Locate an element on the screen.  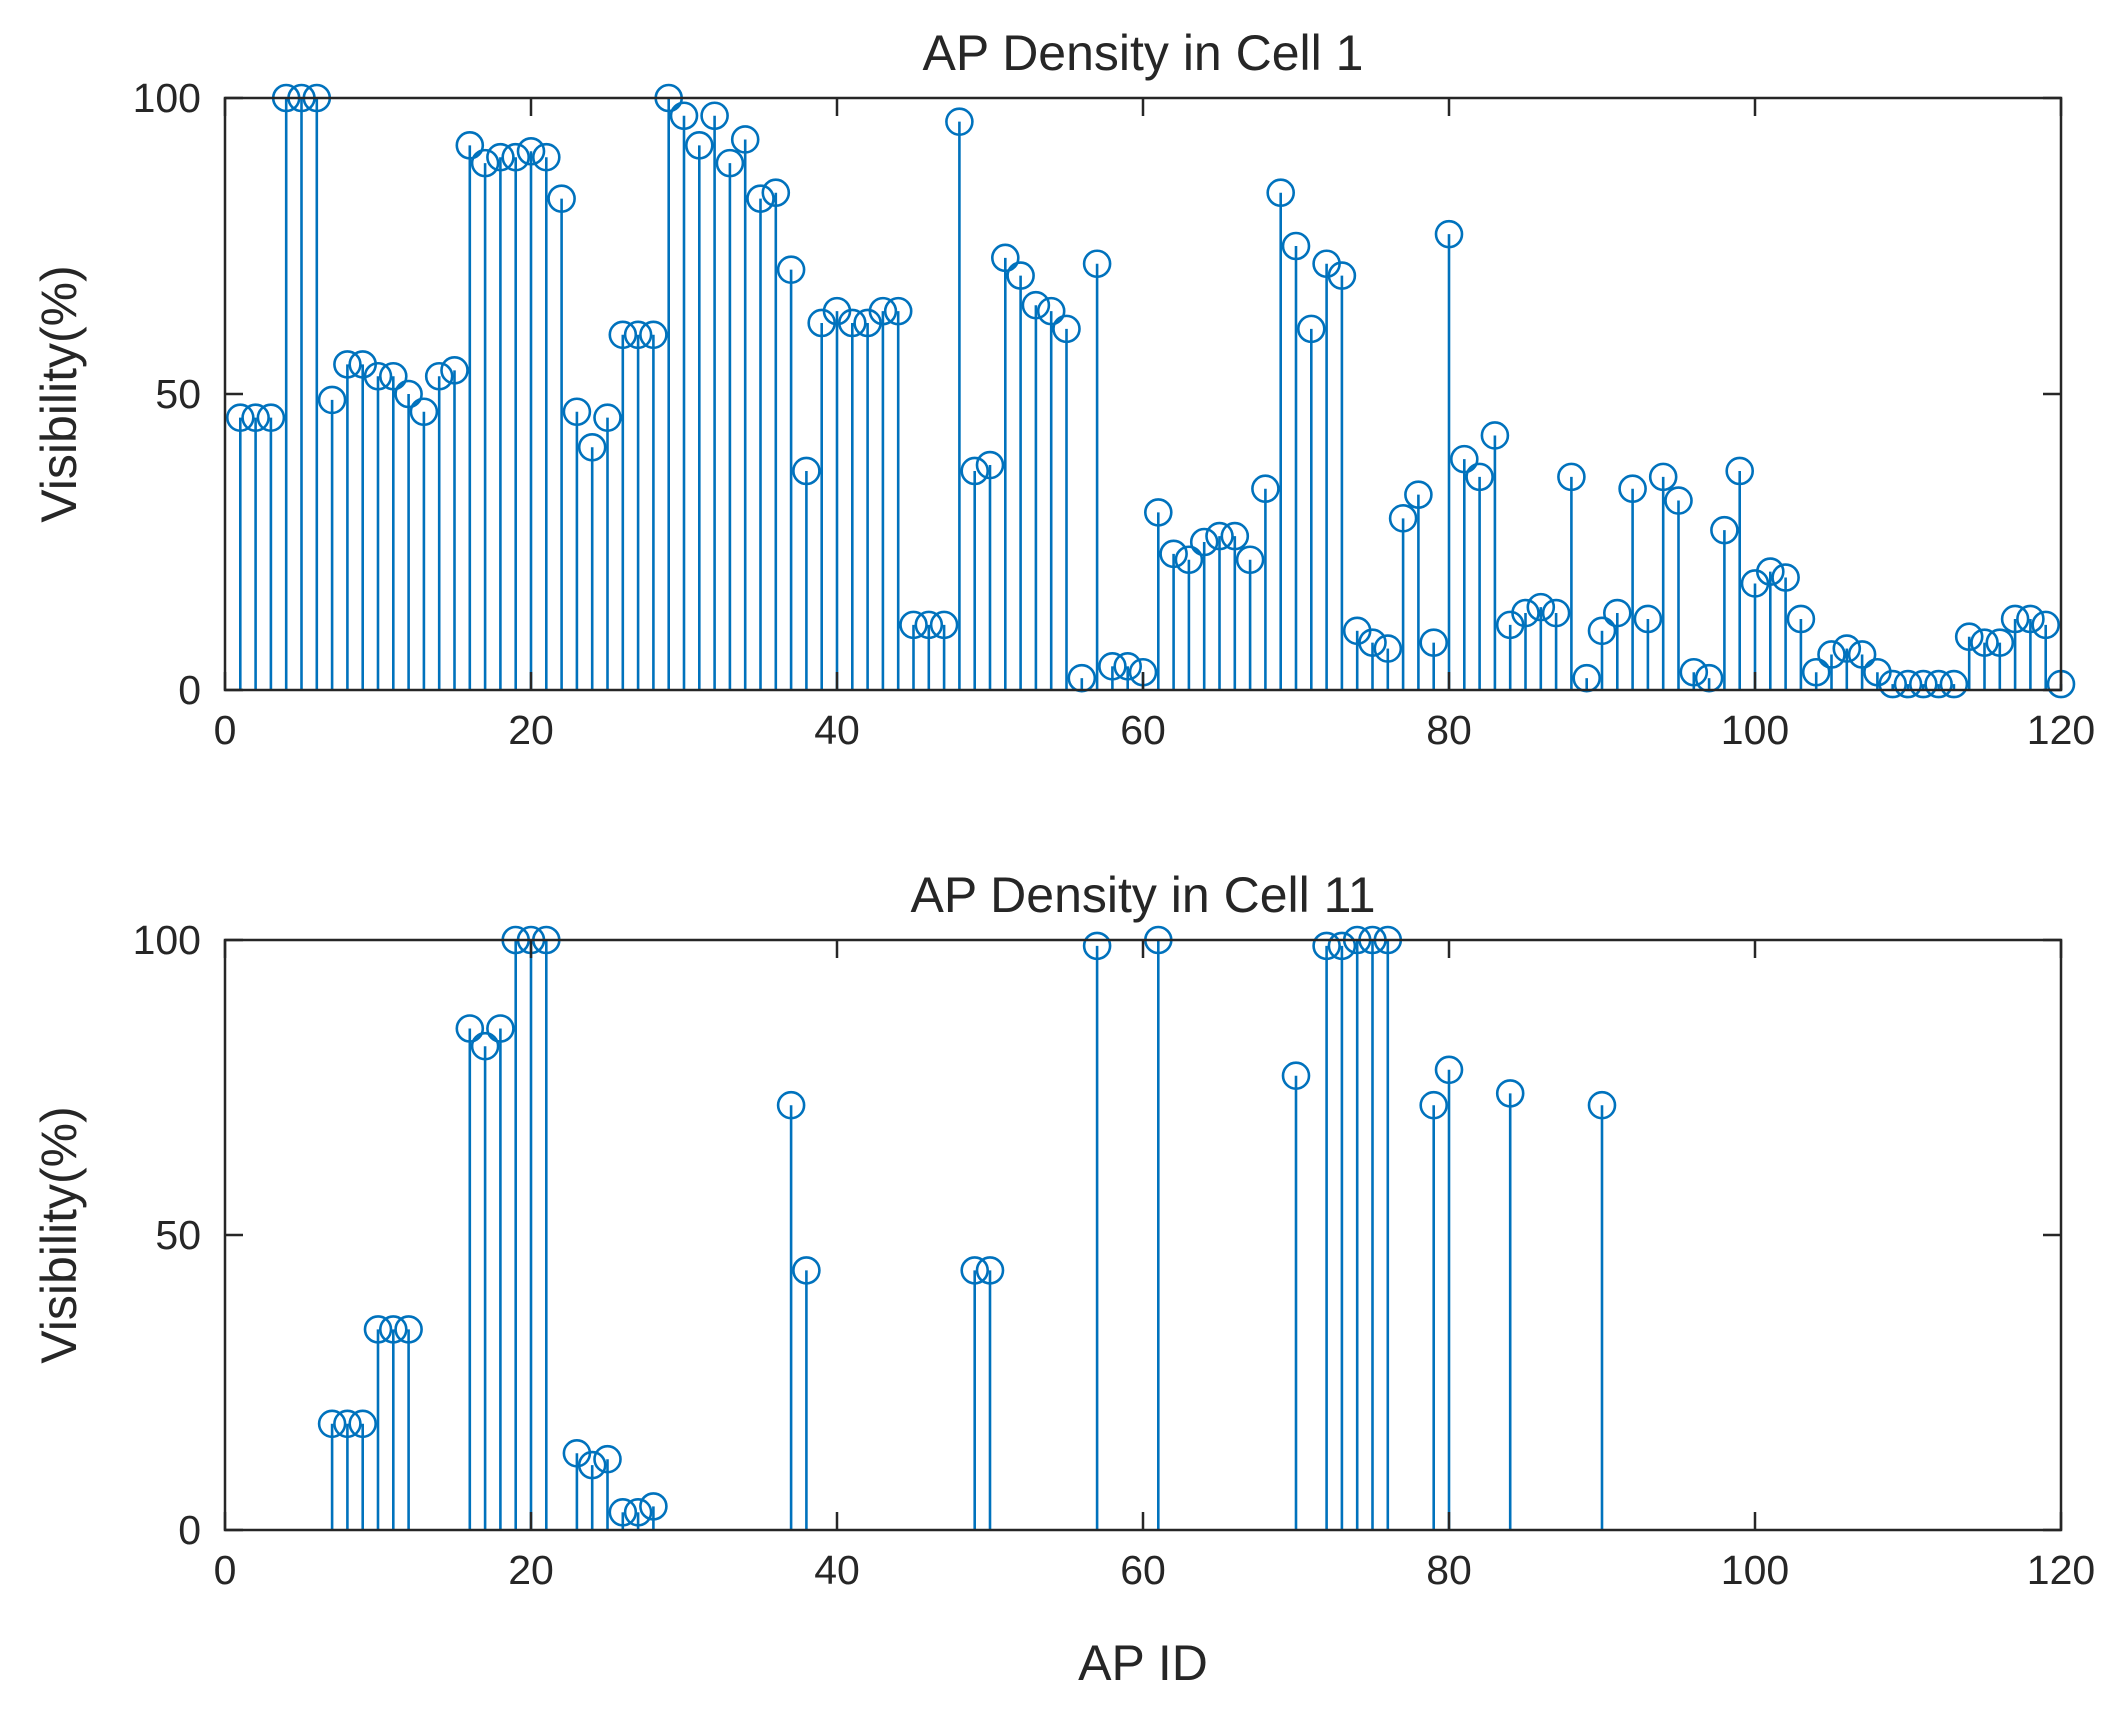
x-tick-label: 20 is located at coordinates (531, 1570).